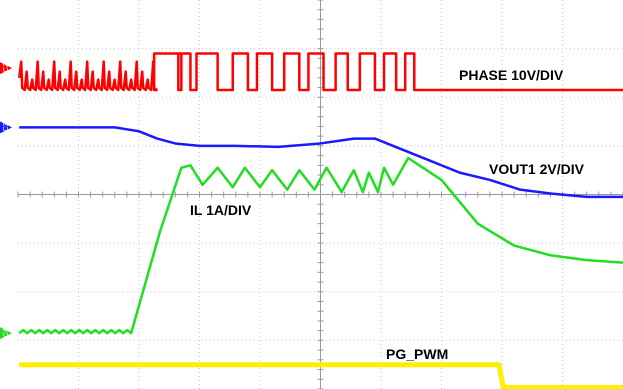  What do you see at coordinates (321, 375) in the screenshot?
I see `trace-pg-pwm` at bounding box center [321, 375].